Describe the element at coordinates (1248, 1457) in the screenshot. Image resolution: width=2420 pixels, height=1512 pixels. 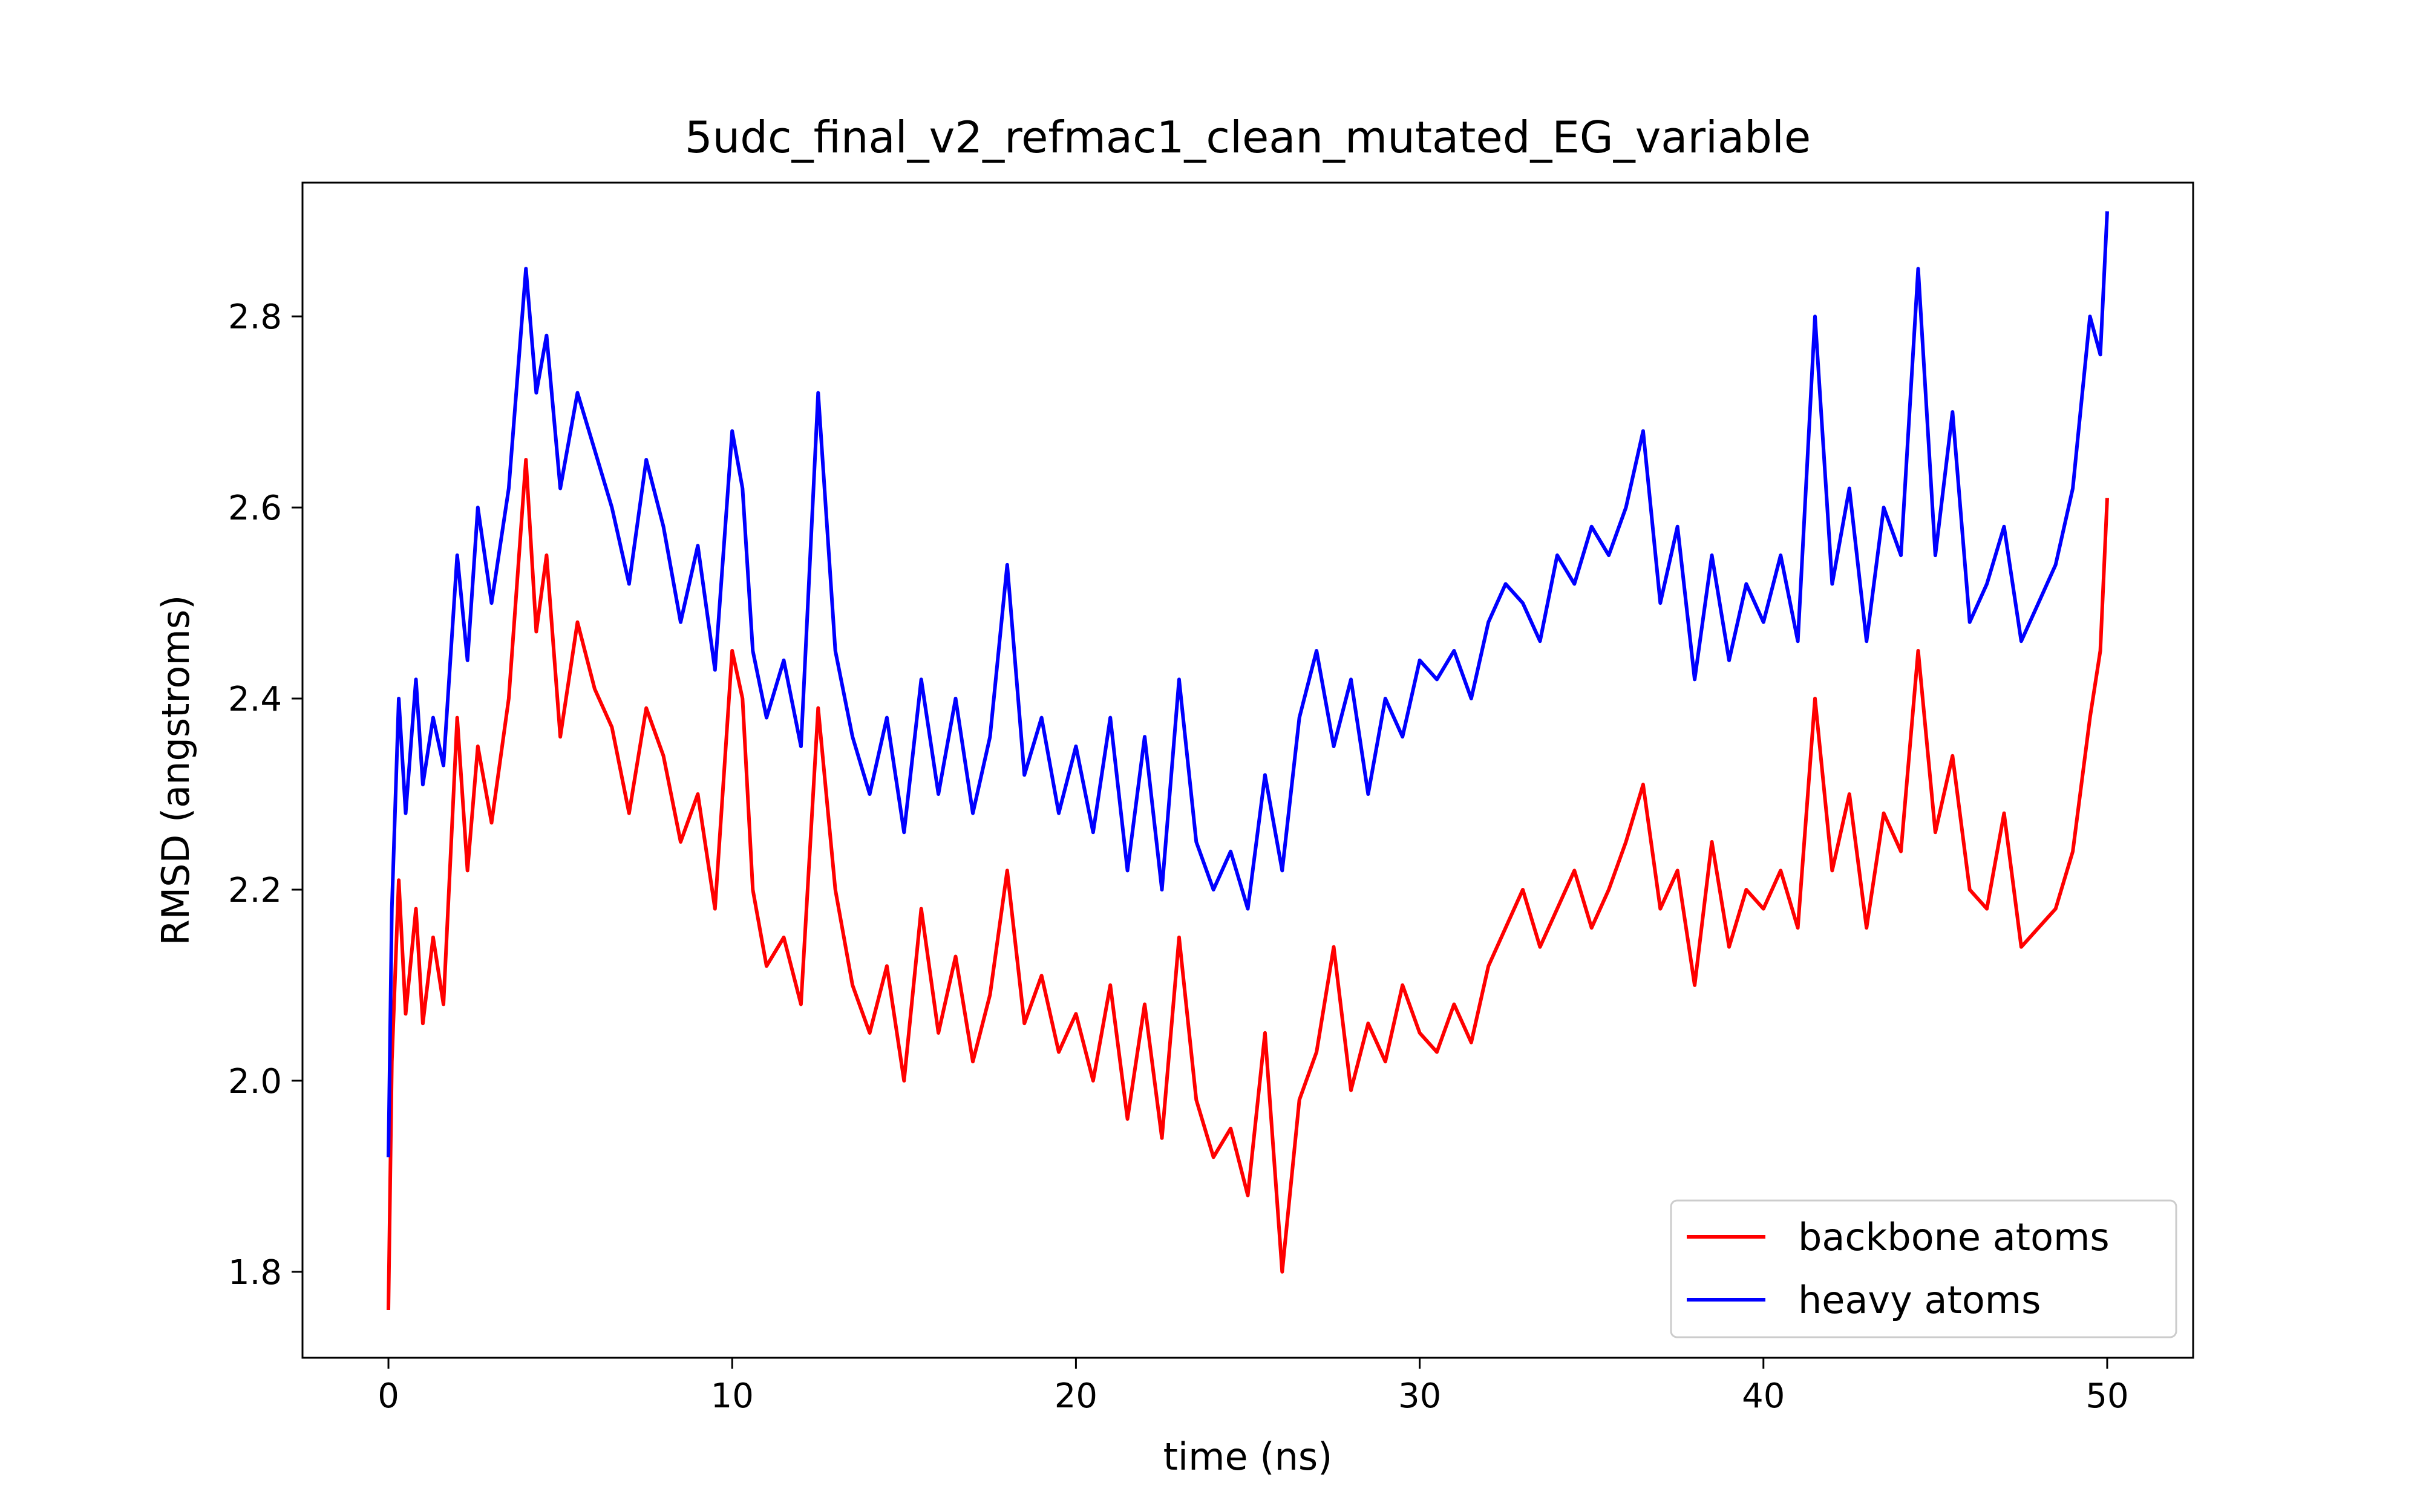
I see `x-axis-label: time (ns)` at that location.